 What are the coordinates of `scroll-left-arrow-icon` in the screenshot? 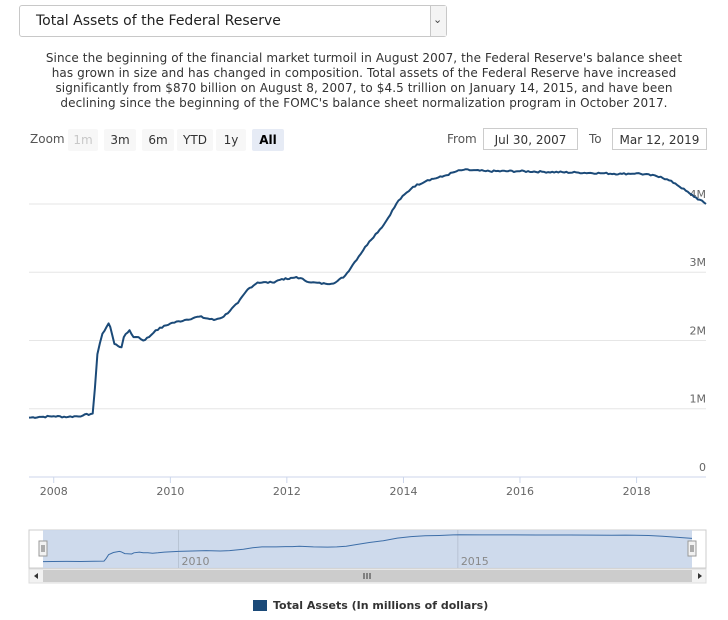 It's located at (36, 576).